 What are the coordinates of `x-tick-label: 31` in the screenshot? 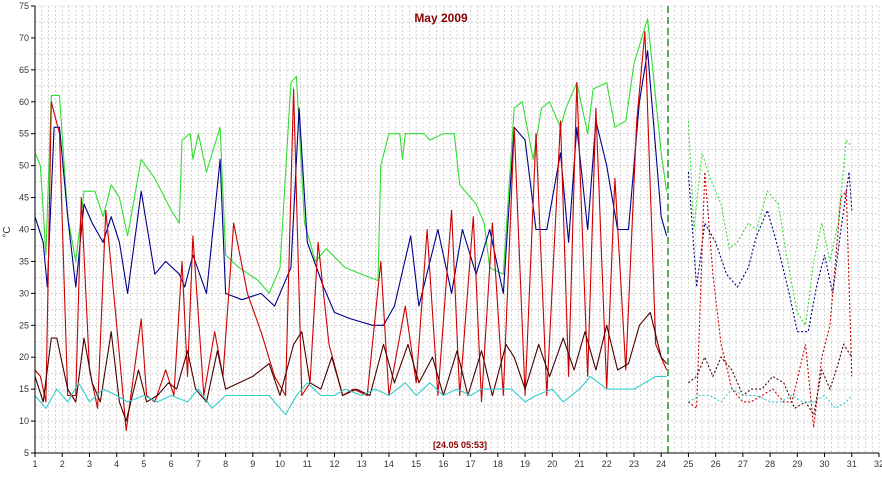 It's located at (852, 464).